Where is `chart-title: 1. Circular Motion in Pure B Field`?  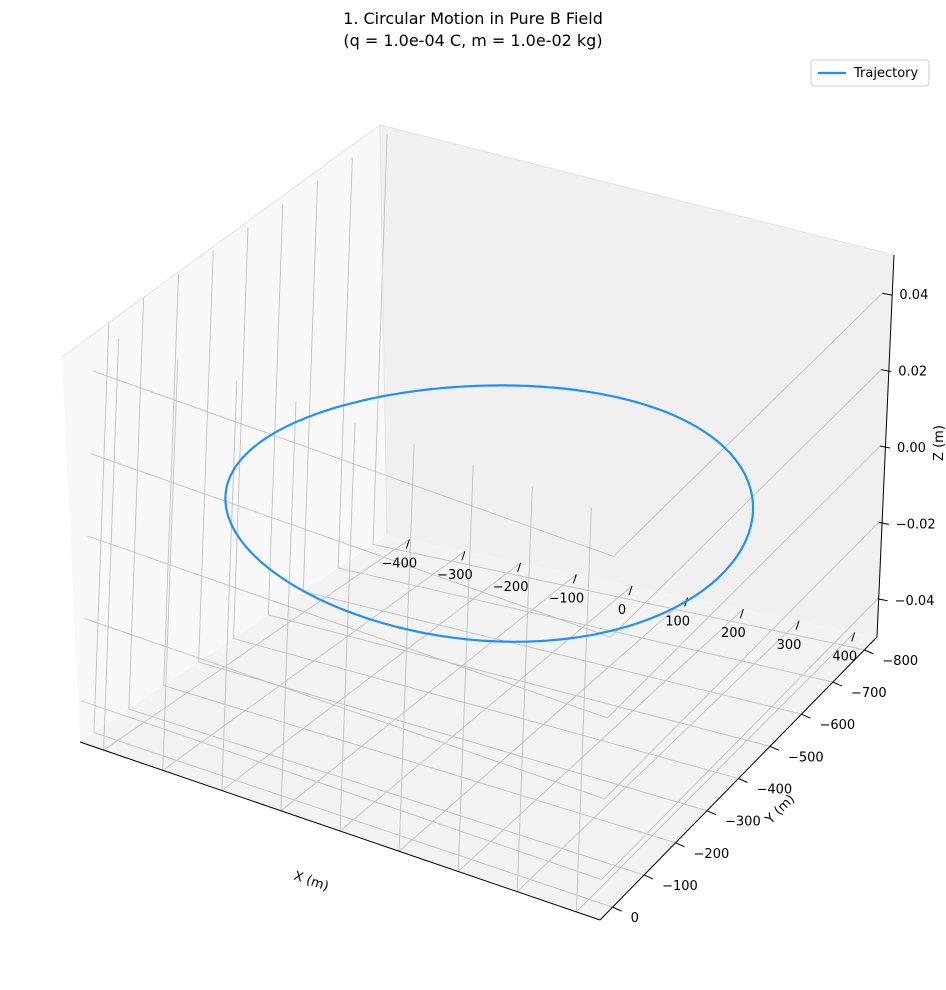
chart-title: 1. Circular Motion in Pure B Field is located at coordinates (473, 18).